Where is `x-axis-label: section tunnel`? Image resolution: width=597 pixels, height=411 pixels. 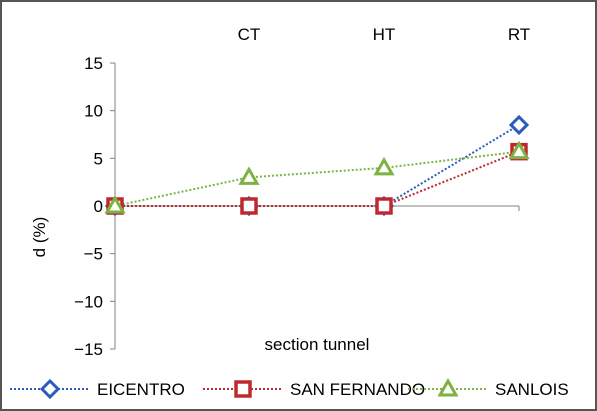
x-axis-label: section tunnel is located at coordinates (317, 344).